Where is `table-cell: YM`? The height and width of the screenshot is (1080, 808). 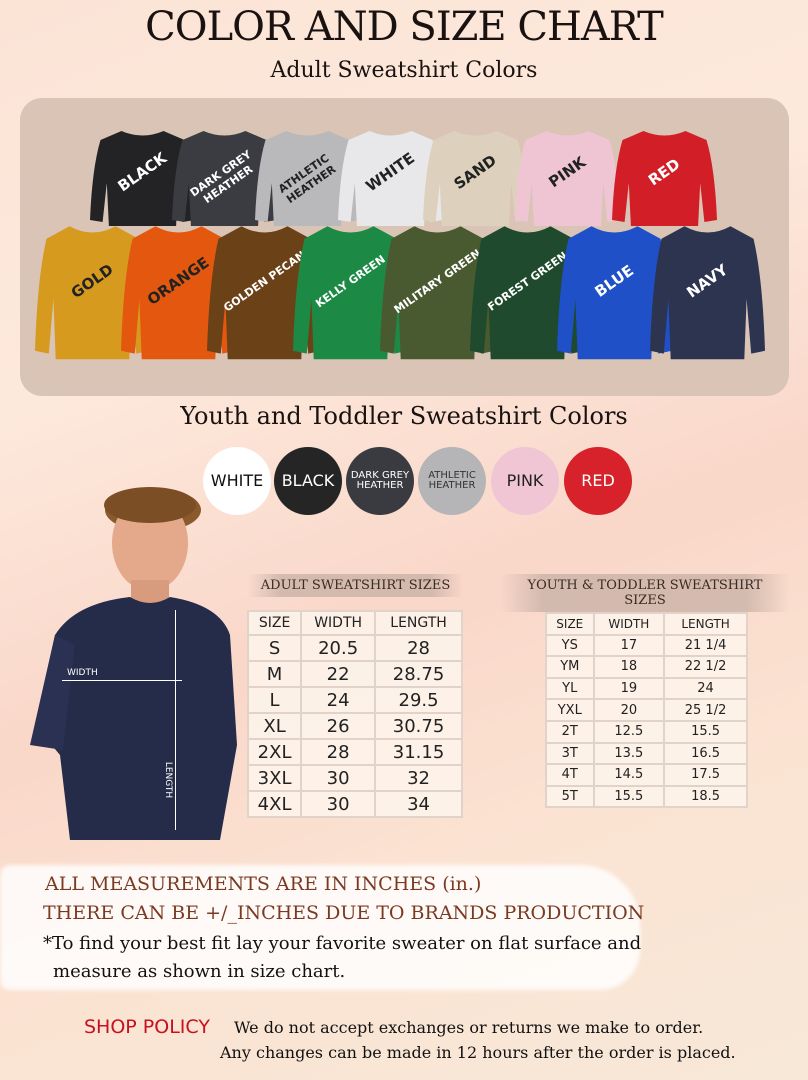
table-cell: YM is located at coordinates (570, 667).